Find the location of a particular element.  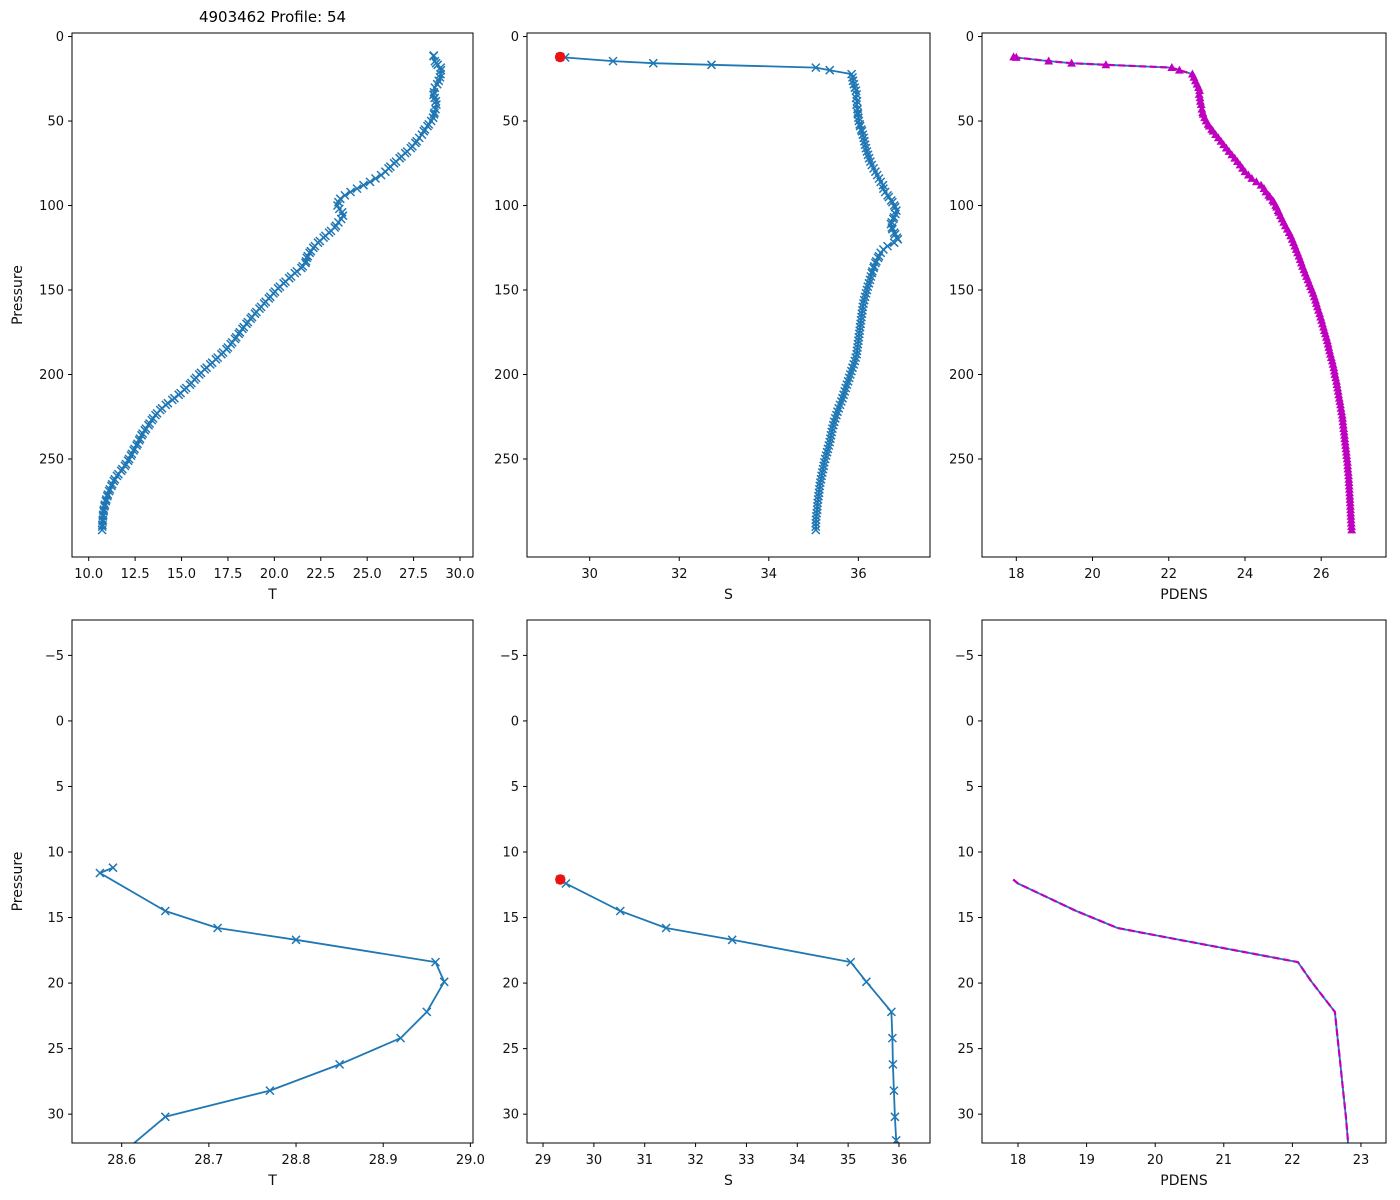

x-tick-label: 10.0 is located at coordinates (88, 574).